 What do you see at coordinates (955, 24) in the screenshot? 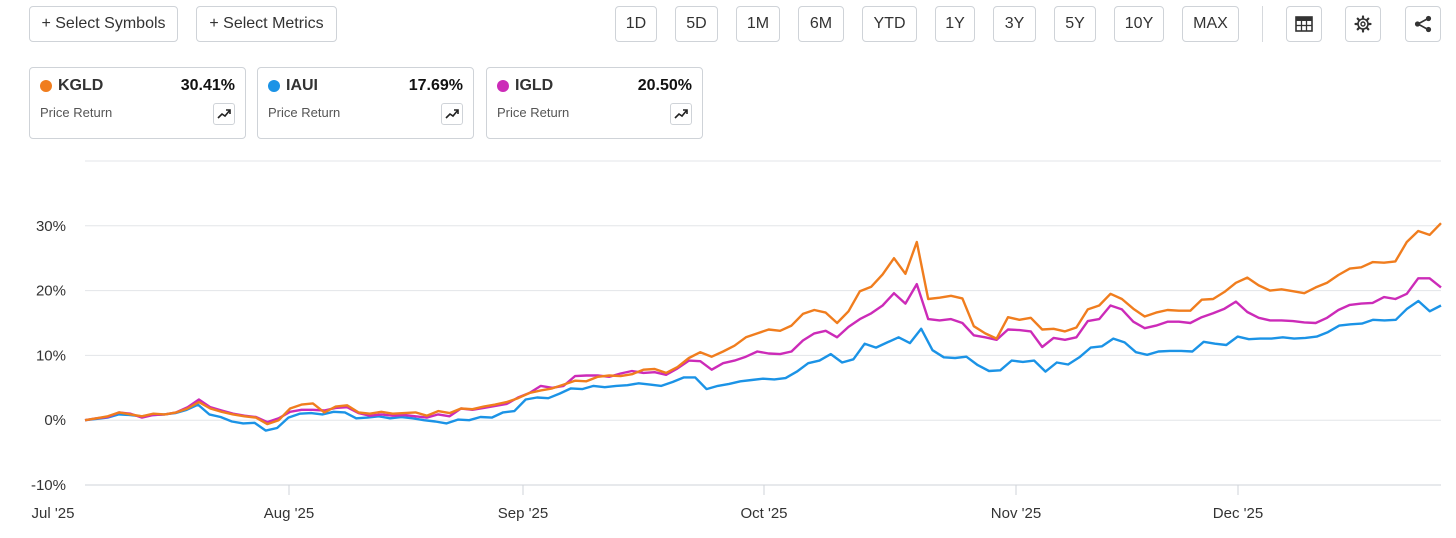
I see `range-1y-button: 1Y` at bounding box center [955, 24].